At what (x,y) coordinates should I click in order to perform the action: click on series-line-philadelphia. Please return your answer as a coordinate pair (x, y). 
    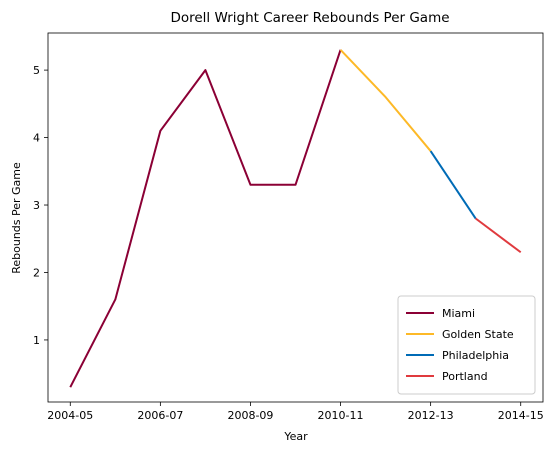
    Looking at the image, I should click on (453, 185).